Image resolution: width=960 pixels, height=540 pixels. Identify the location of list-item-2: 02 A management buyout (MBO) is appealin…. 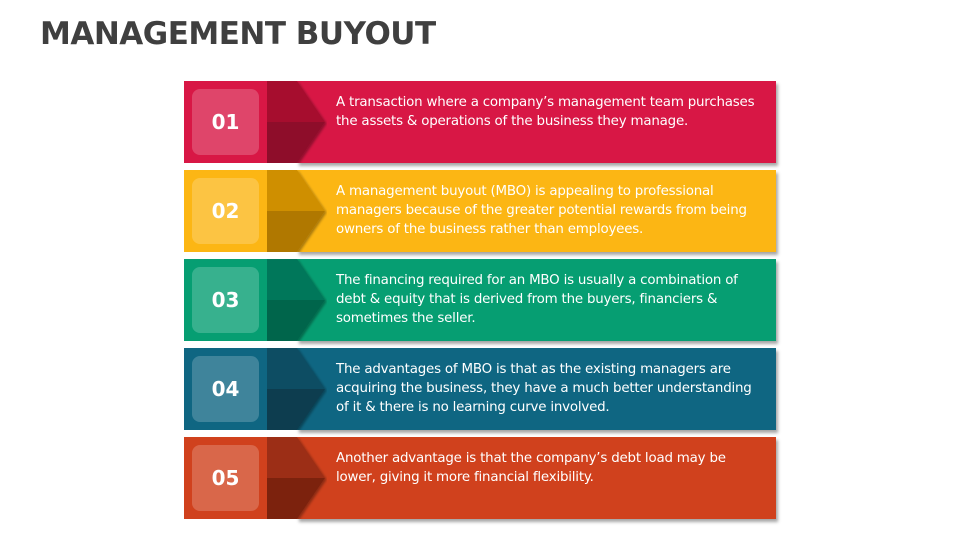
(482, 211).